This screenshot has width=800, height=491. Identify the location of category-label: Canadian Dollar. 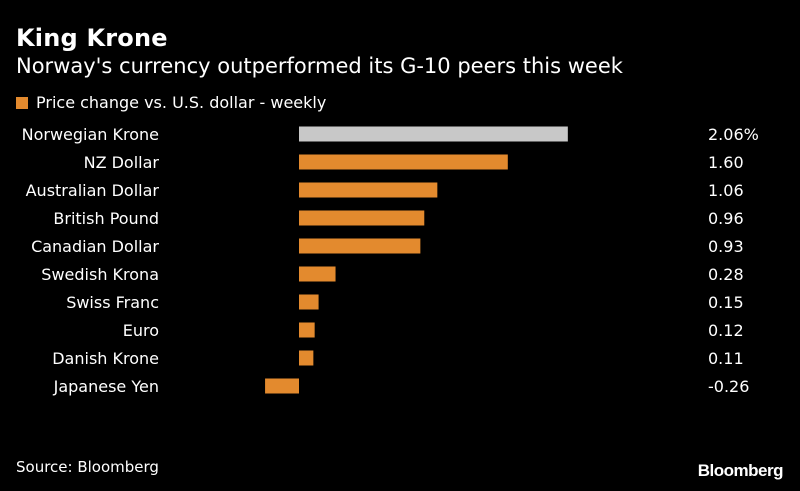
(95, 246).